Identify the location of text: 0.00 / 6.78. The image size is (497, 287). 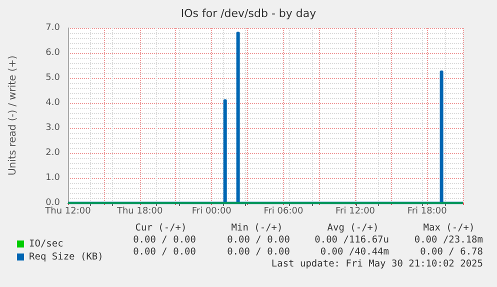
(452, 252).